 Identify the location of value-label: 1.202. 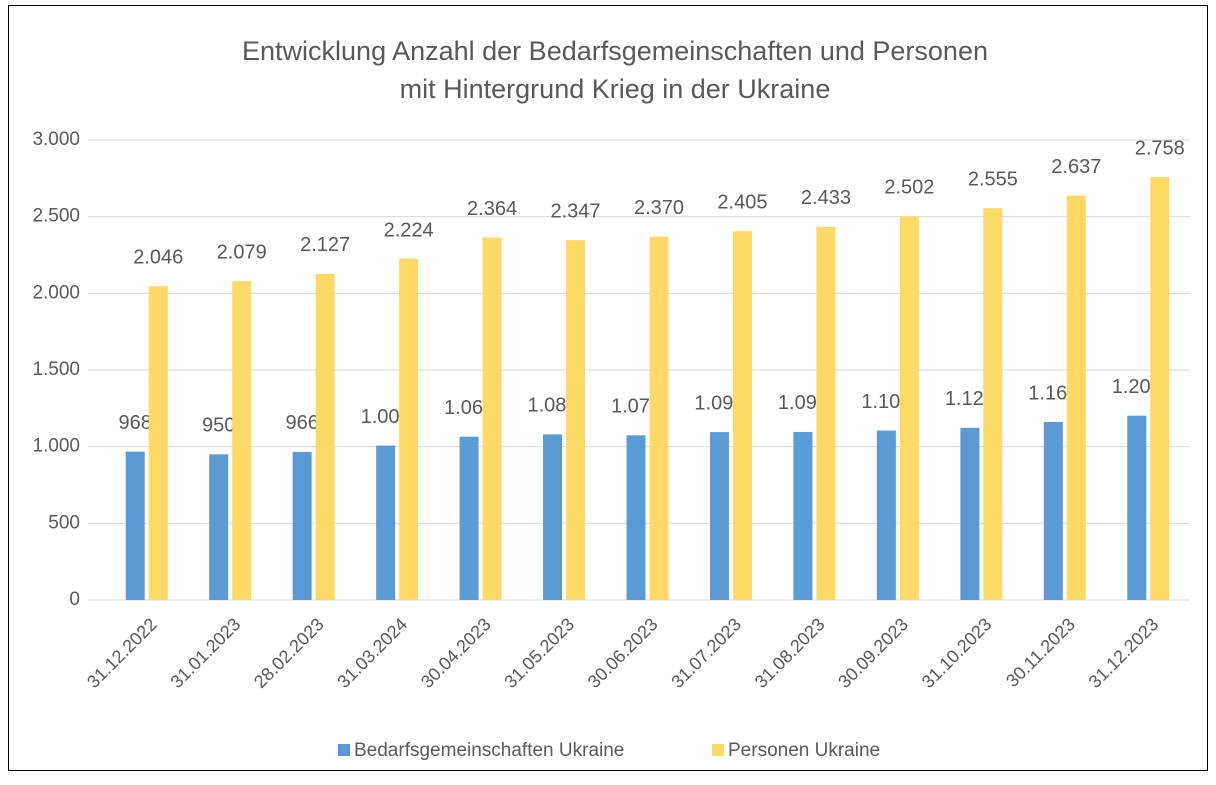
(1137, 387).